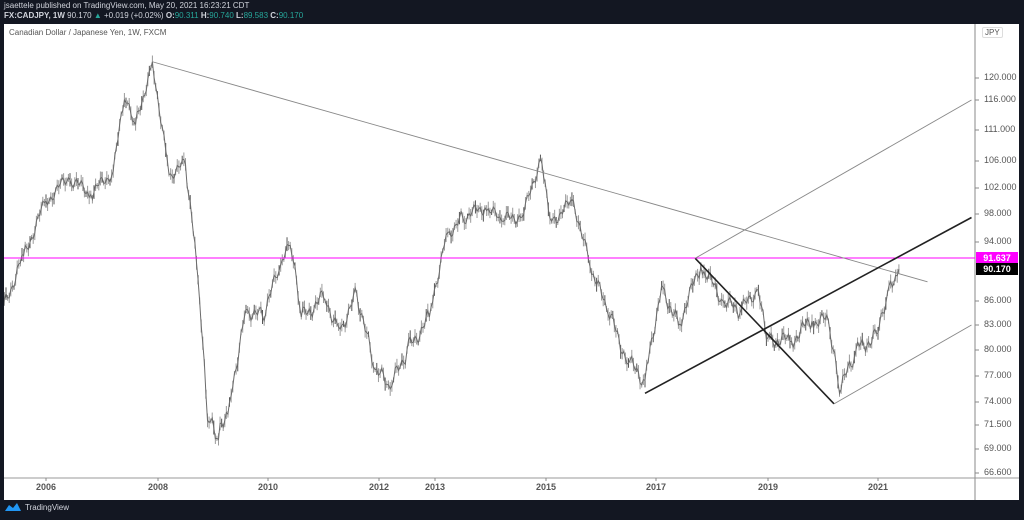 This screenshot has width=1024, height=520. I want to click on time-tick-label: 2019, so click(768, 487).